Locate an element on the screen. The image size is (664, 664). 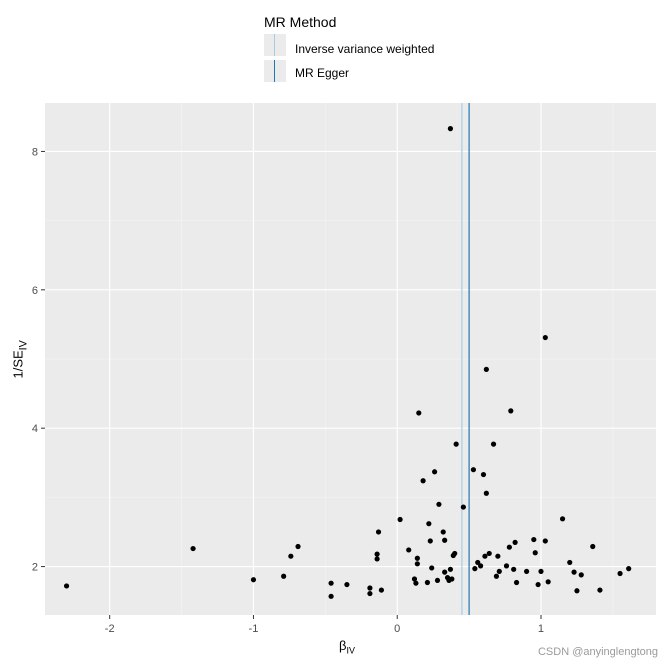
watermark: CSDN @anyinglengtong is located at coordinates (597, 652).